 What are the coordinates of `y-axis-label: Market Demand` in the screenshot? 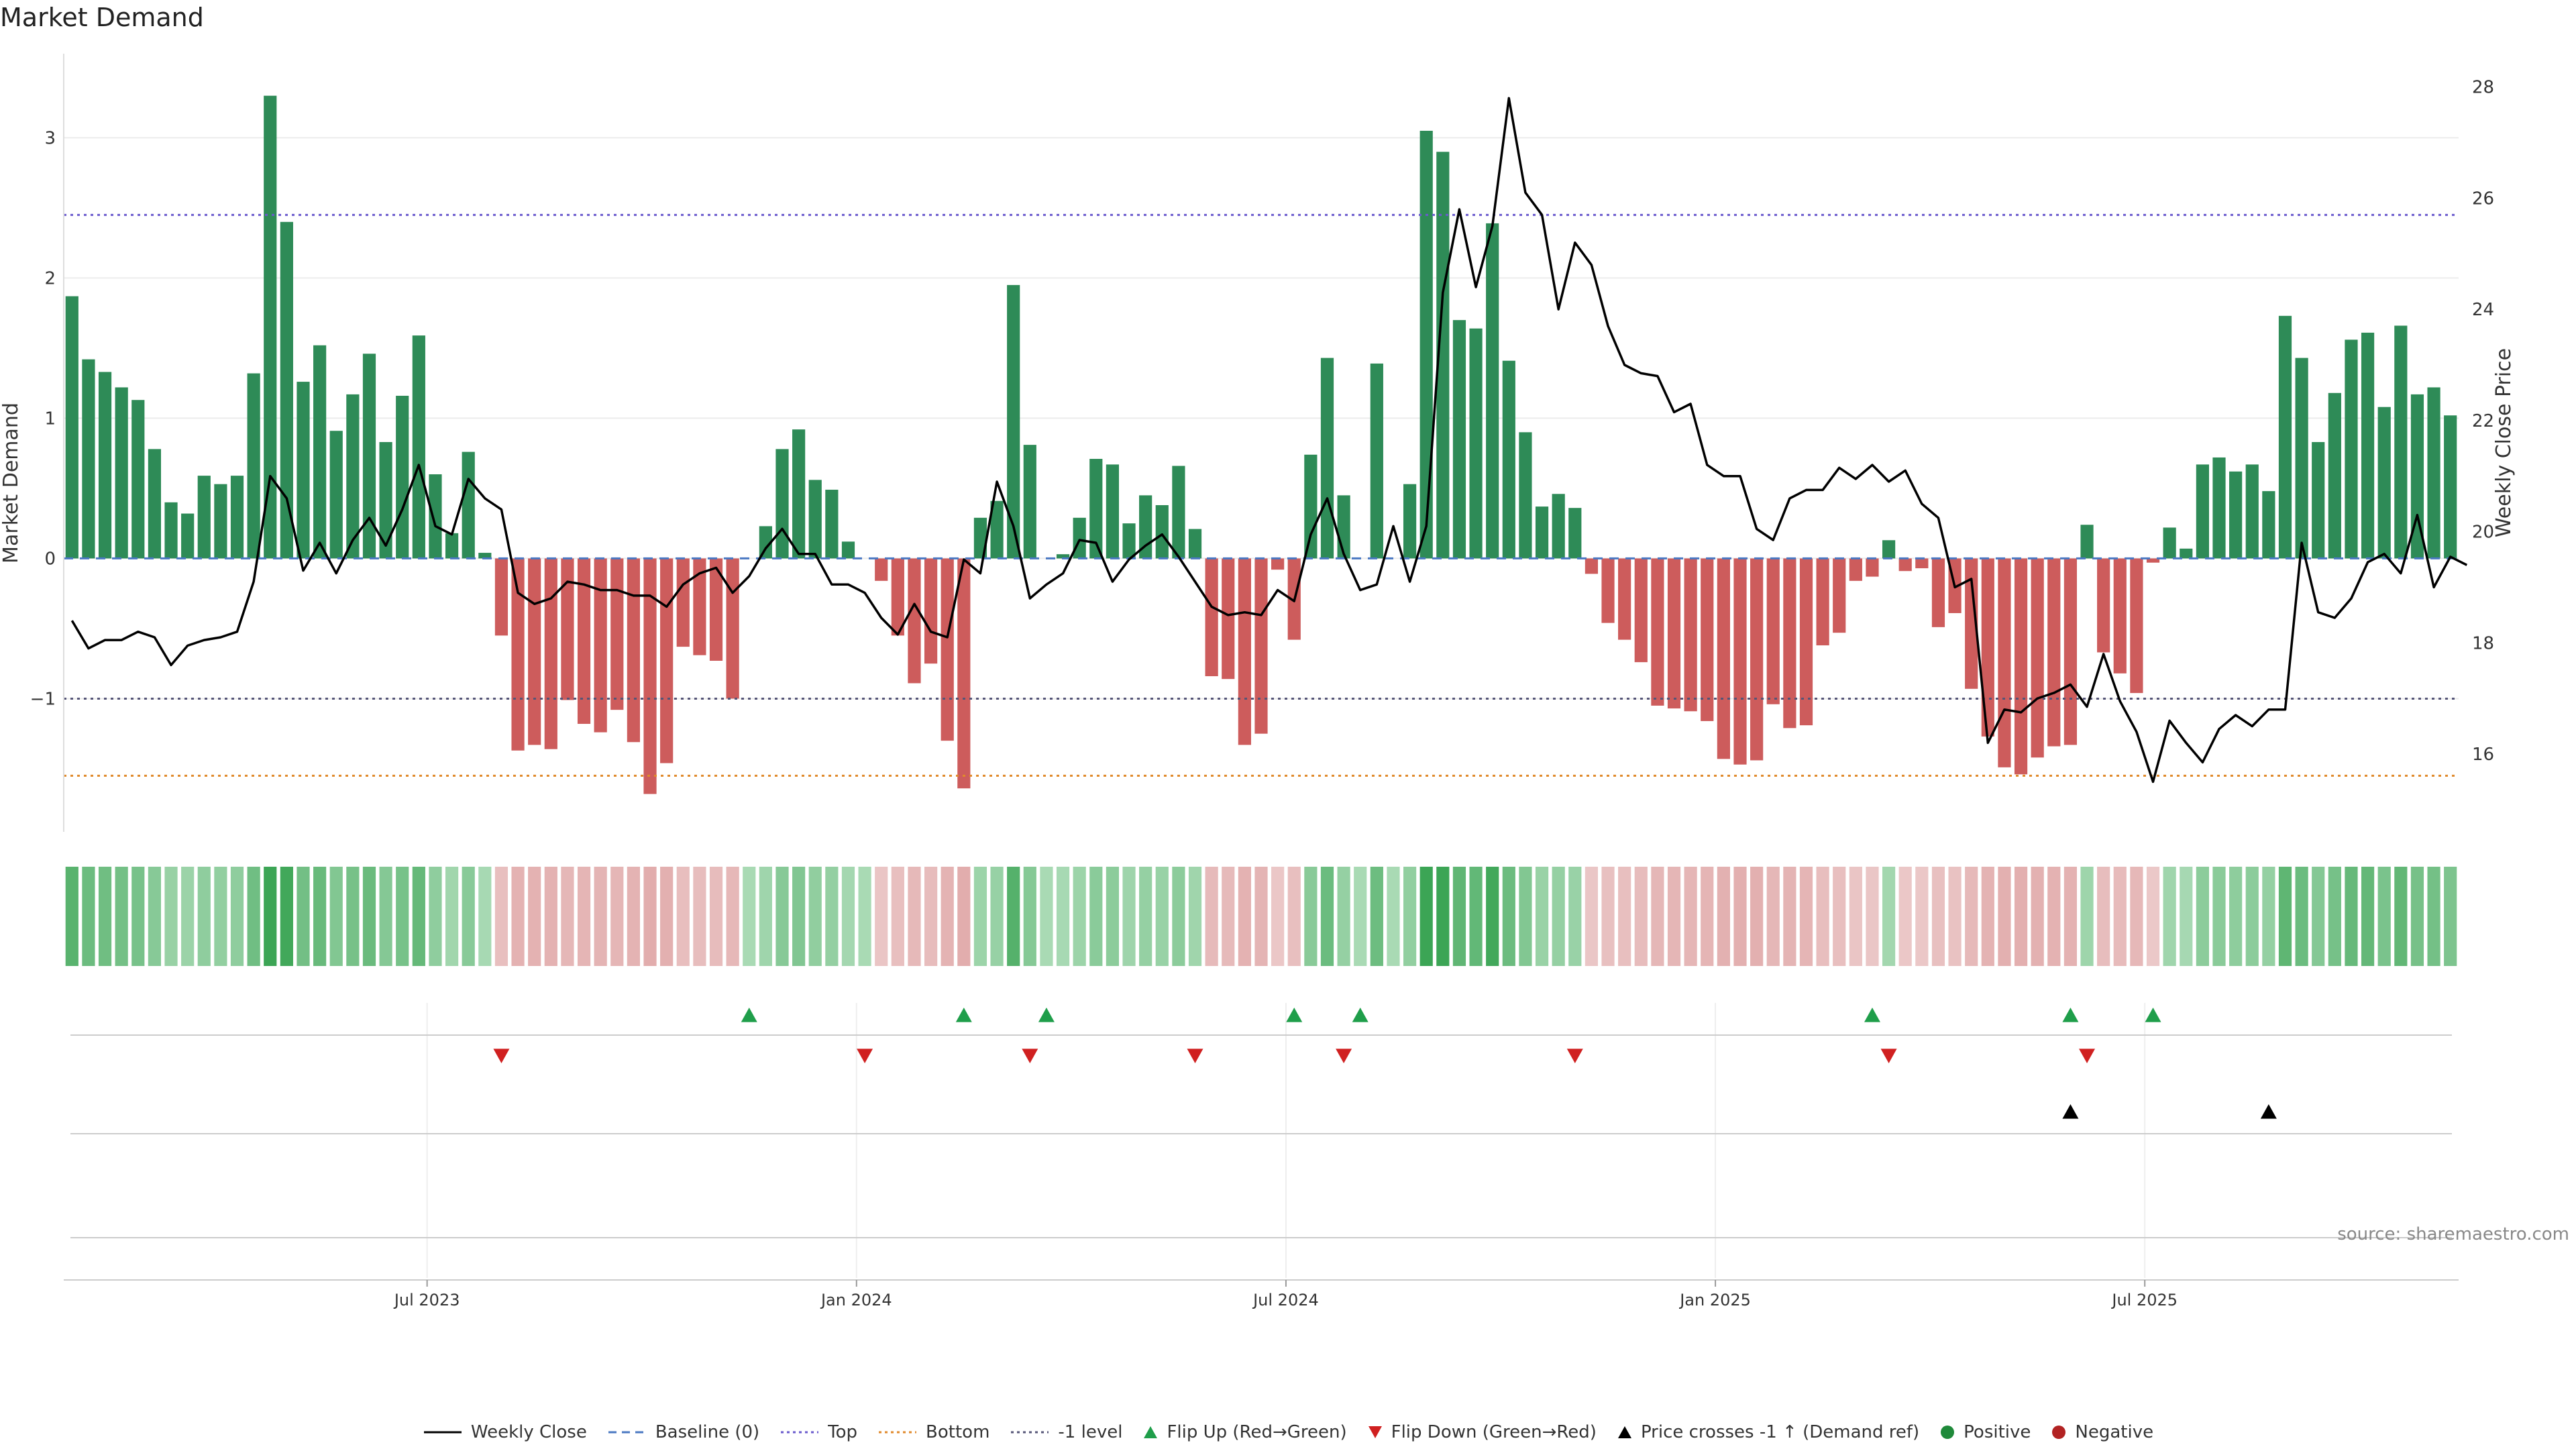 It's located at (11, 483).